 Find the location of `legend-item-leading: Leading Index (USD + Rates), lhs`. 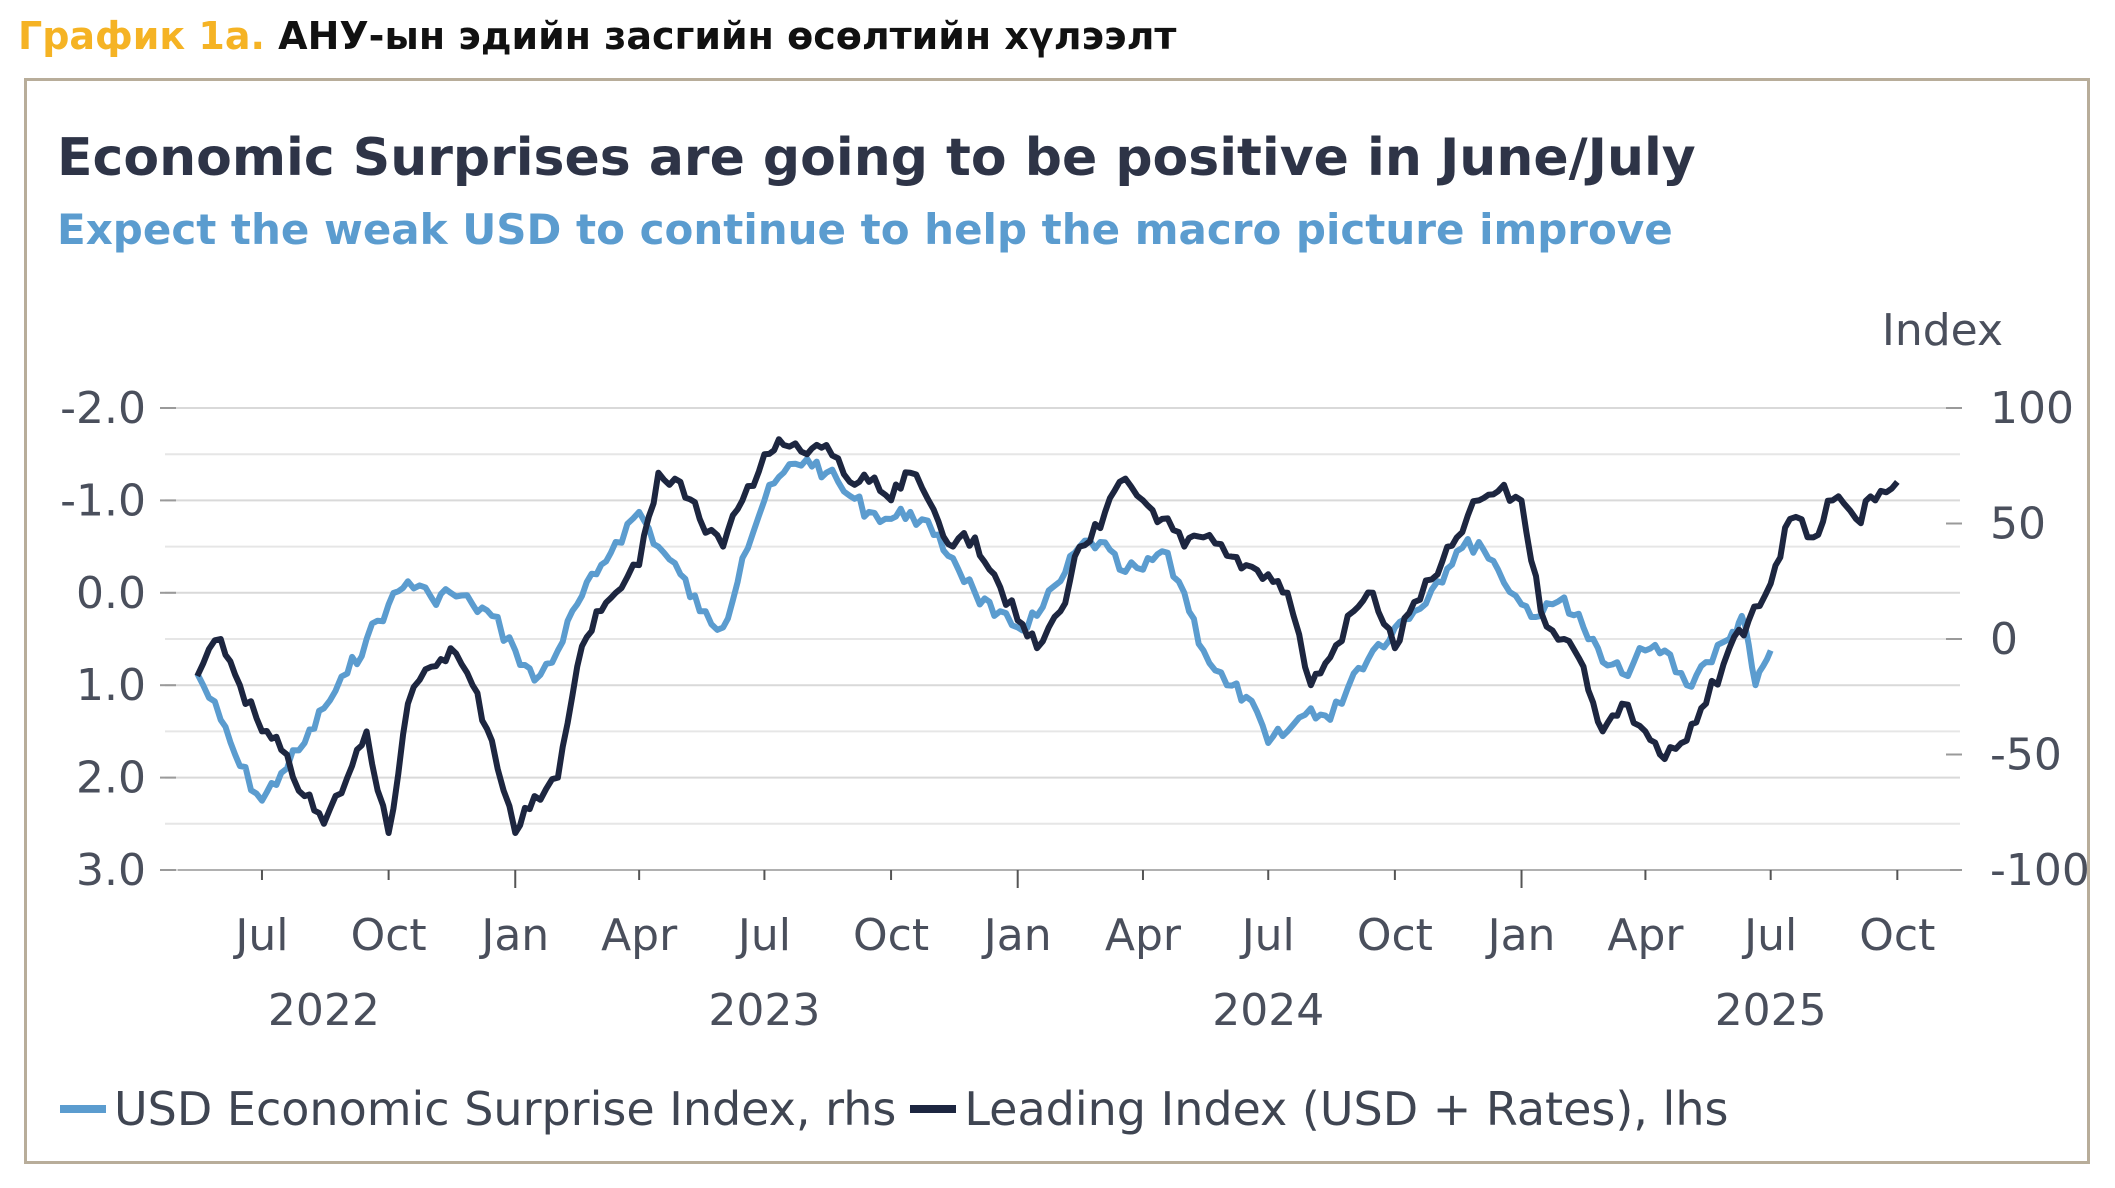

legend-item-leading: Leading Index (USD + Rates), lhs is located at coordinates (1319, 1109).